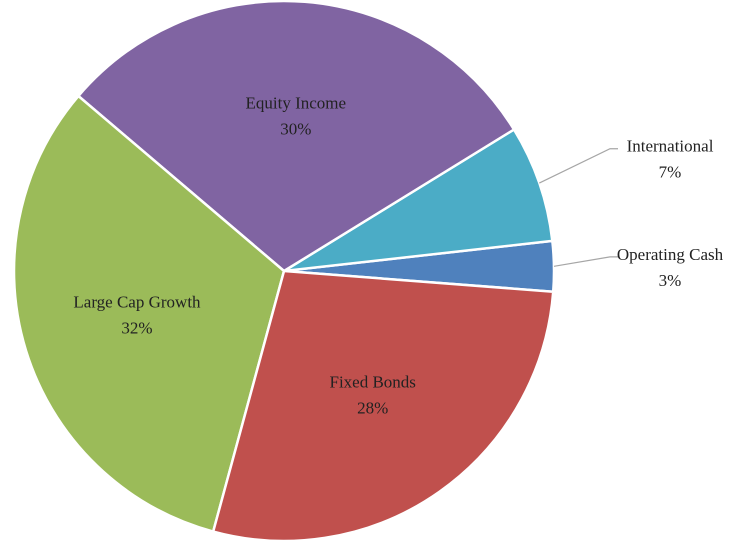 The image size is (746, 543). Describe the element at coordinates (296, 102) in the screenshot. I see `slice-label: Equity Income` at that location.